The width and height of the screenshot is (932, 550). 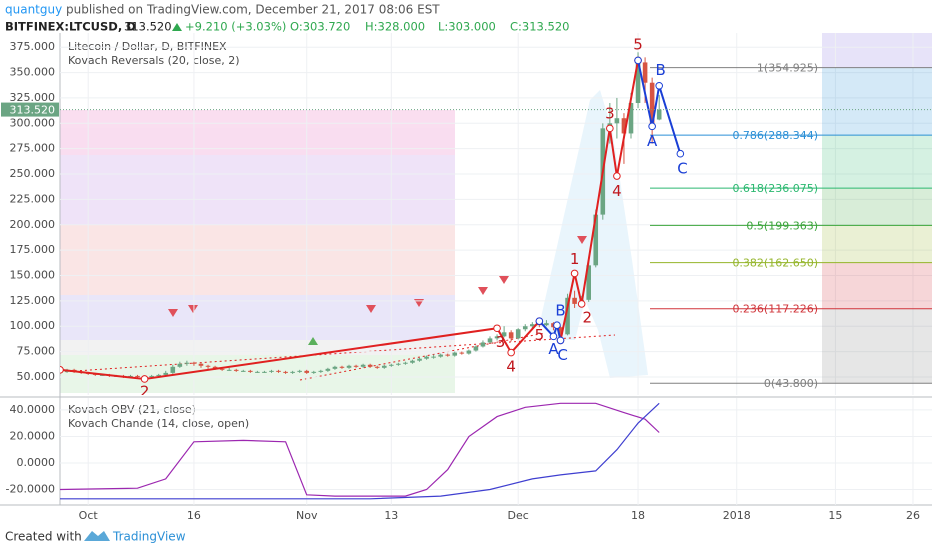 I want to click on y-tick-label: 75.000, so click(x=36, y=351).